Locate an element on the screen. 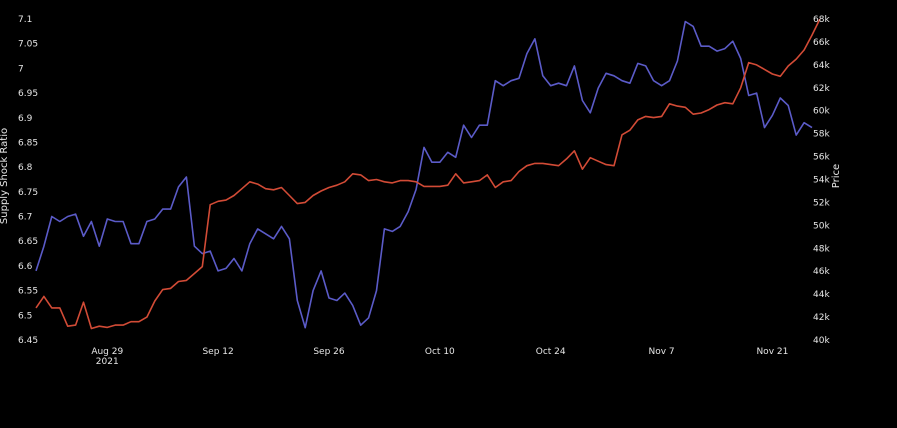 The image size is (897, 428). y-tick-label: 7 is located at coordinates (21, 69).